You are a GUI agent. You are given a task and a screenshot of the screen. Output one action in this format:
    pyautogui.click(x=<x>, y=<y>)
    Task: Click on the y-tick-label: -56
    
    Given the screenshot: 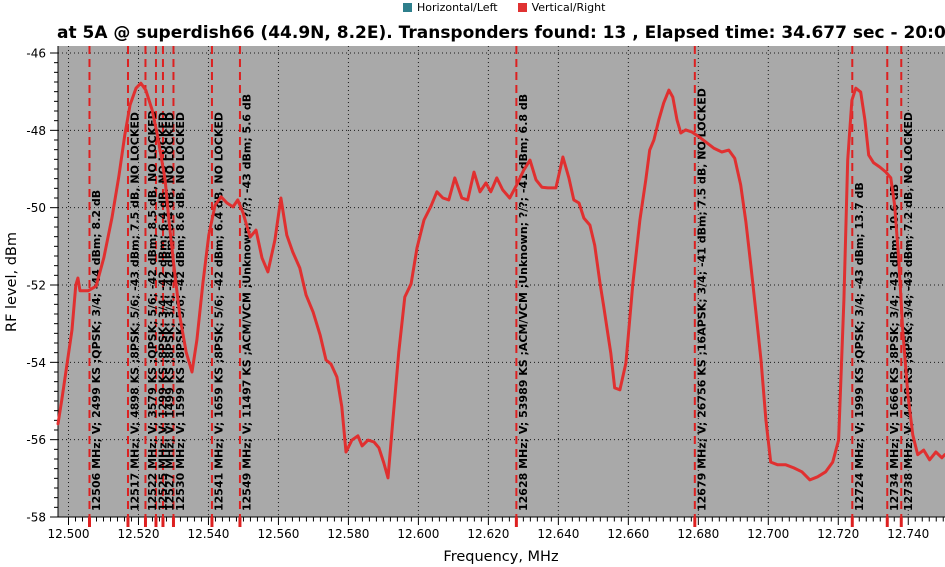 What is the action you would take?
    pyautogui.click(x=36, y=440)
    